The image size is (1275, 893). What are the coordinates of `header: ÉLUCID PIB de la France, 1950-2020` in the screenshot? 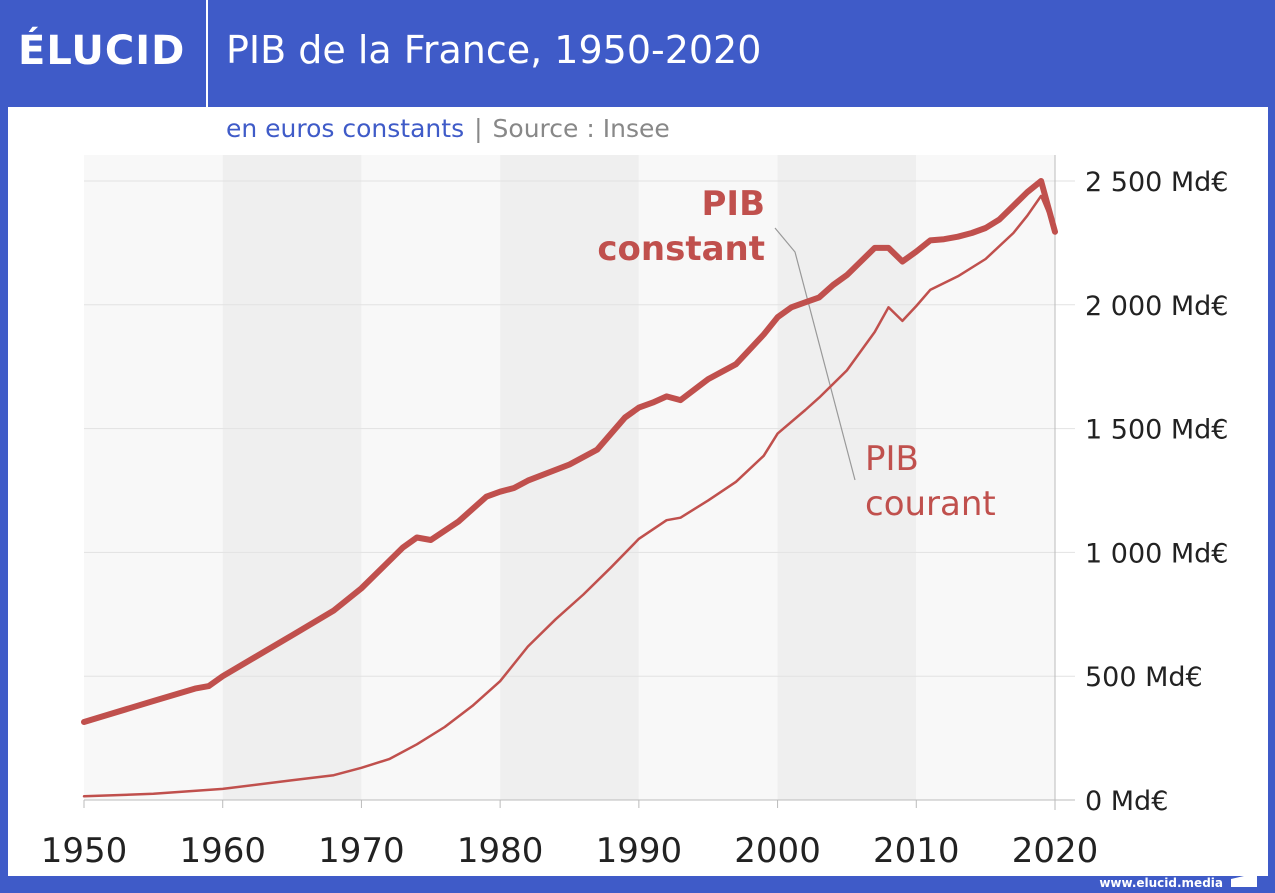 It's located at (637, 53).